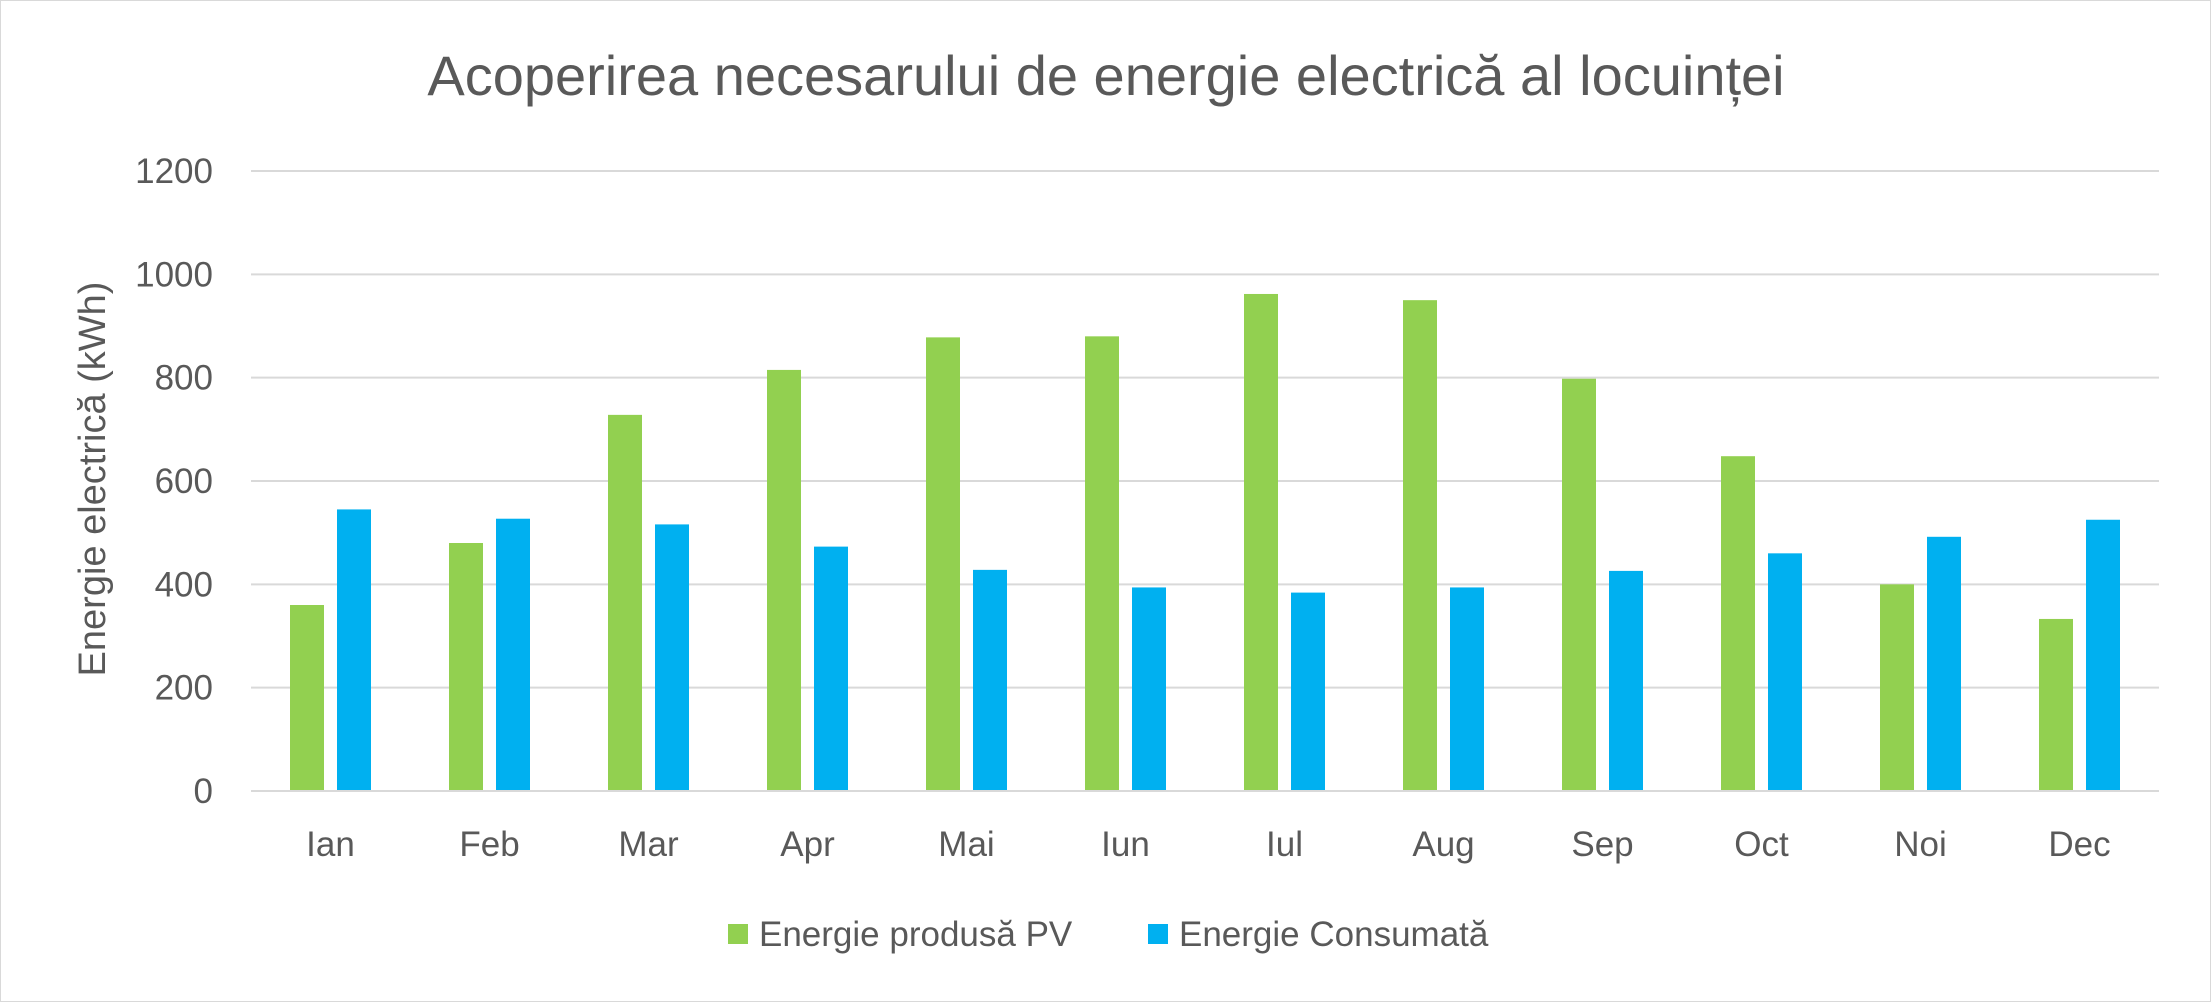 The image size is (2211, 1003). What do you see at coordinates (93, 479) in the screenshot?
I see `y-axis-title: Energie electrică (kWh)` at bounding box center [93, 479].